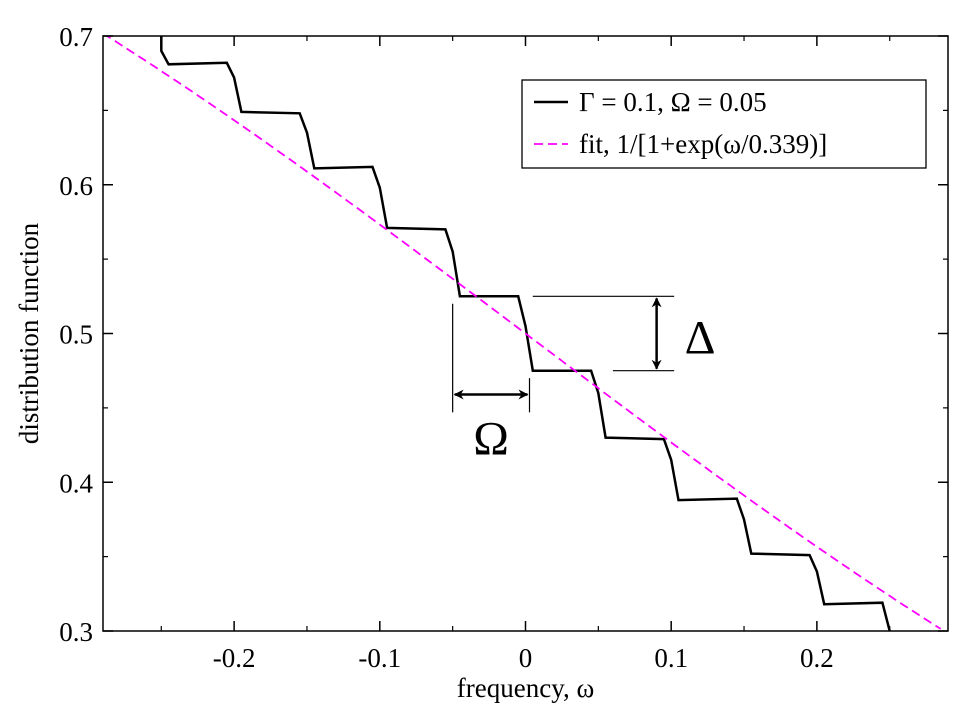 The width and height of the screenshot is (969, 723). Describe the element at coordinates (584, 380) in the screenshot. I see `annotation-layer: ΔΩ` at that location.